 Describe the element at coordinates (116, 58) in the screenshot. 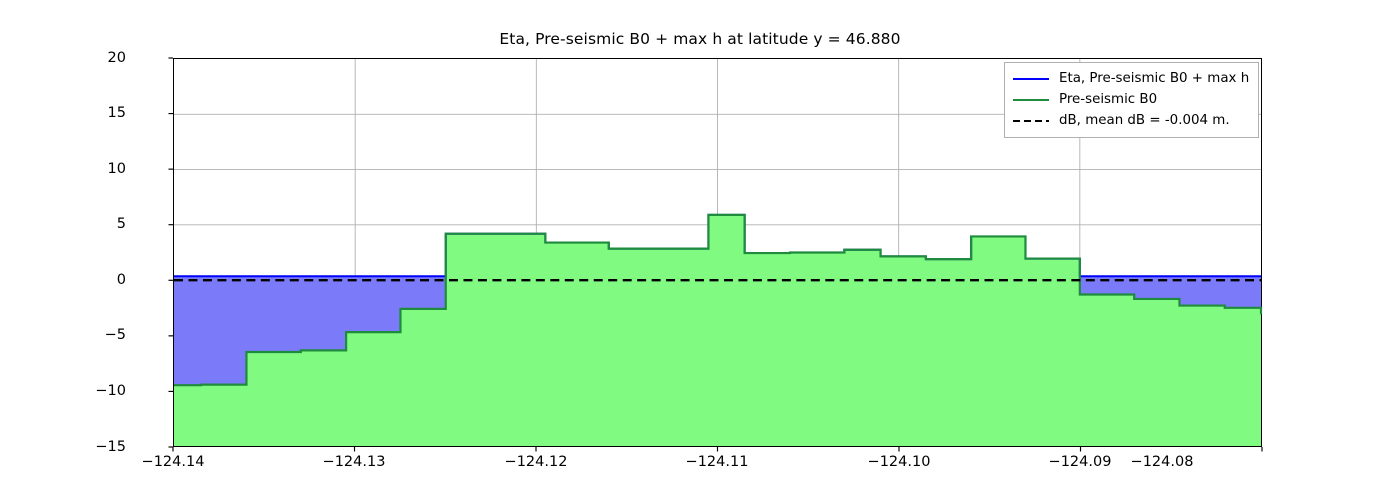

I see `y-tick-label-20: 20` at that location.